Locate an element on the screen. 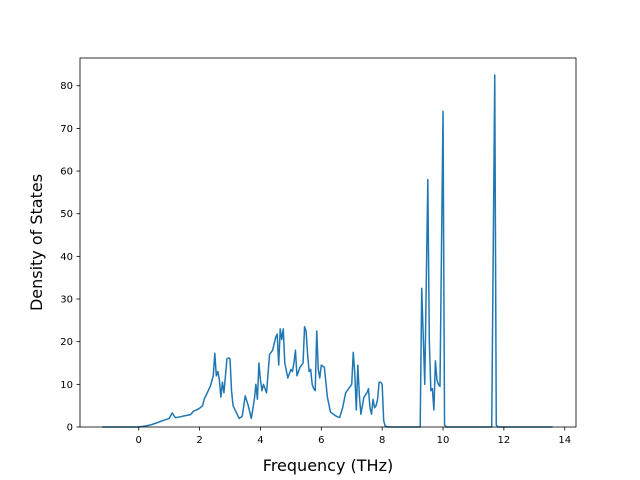 This screenshot has height=480, width=640. y-tick-label: 0 is located at coordinates (70, 428).